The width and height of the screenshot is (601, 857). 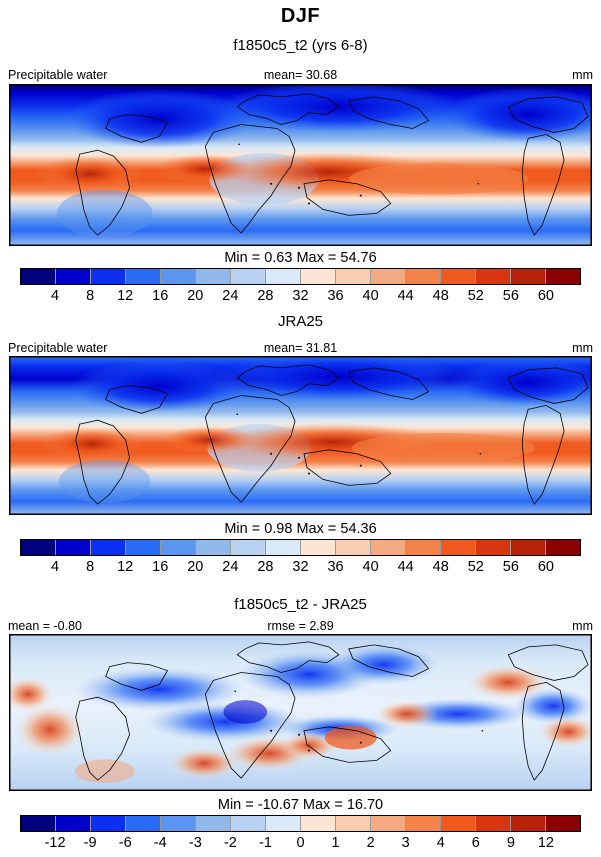 What do you see at coordinates (265, 843) in the screenshot?
I see `colorbar-tick-label: -1` at bounding box center [265, 843].